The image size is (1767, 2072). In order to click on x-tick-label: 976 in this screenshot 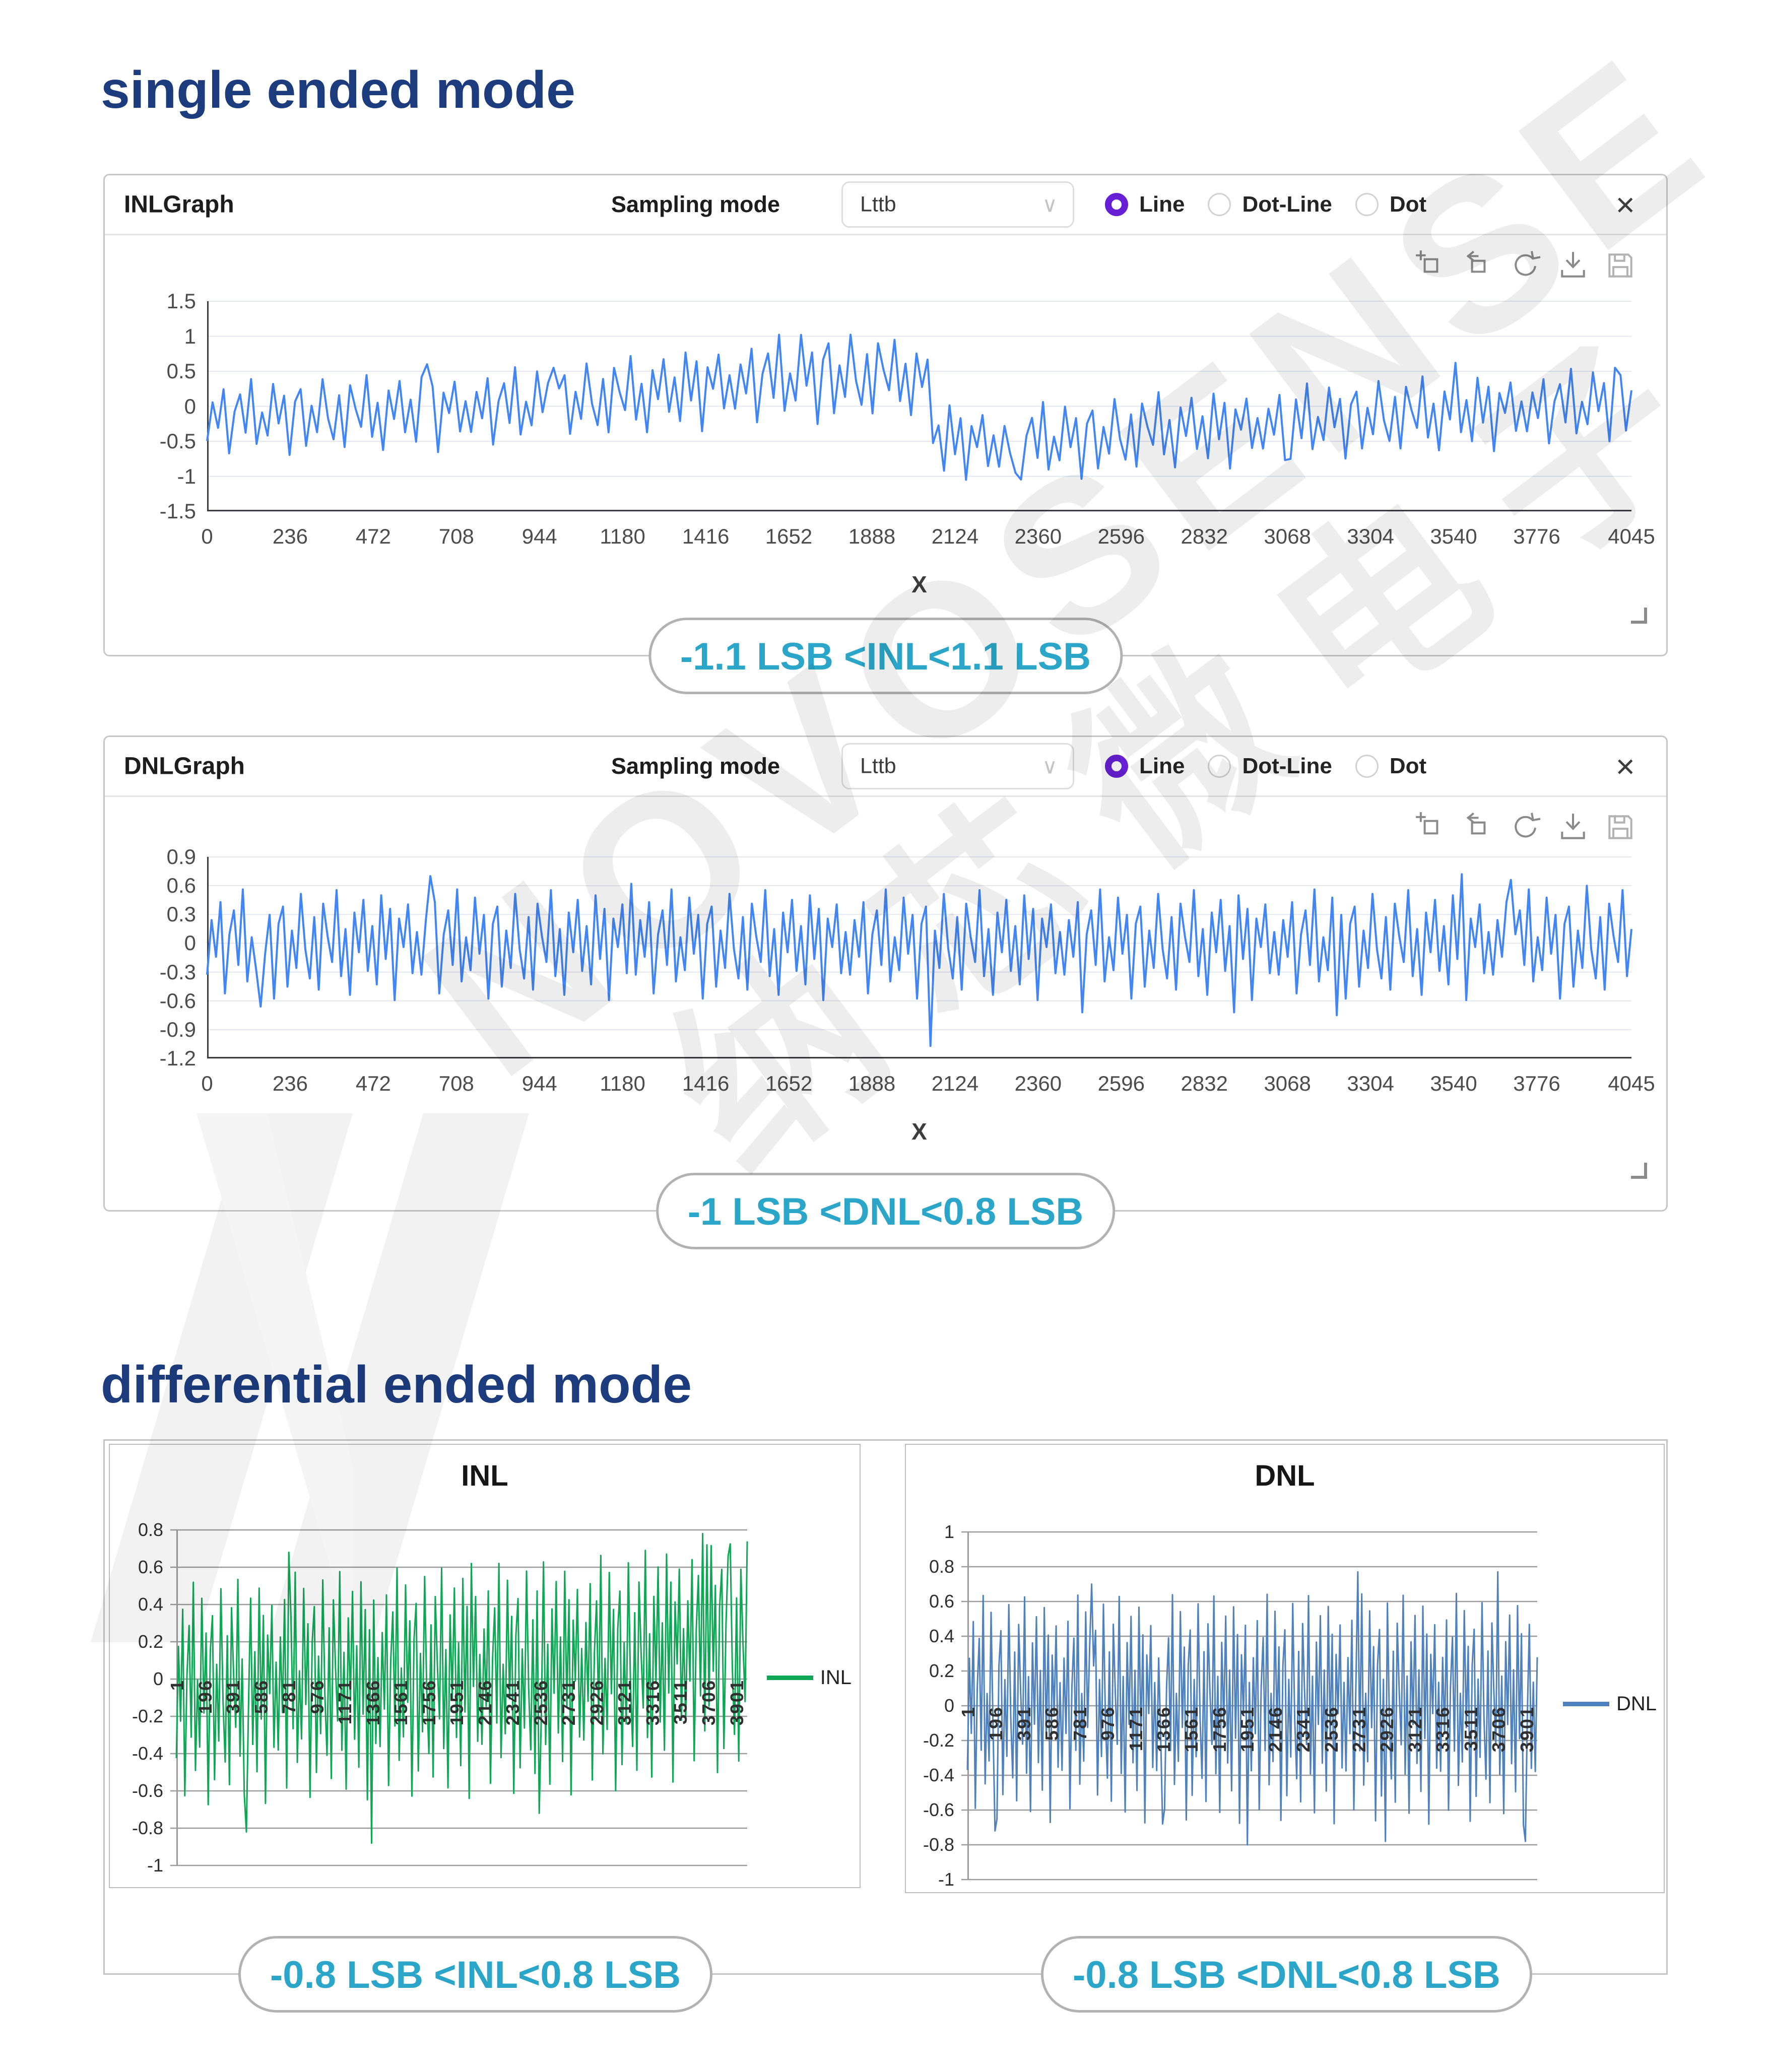, I will do `click(1108, 1723)`.